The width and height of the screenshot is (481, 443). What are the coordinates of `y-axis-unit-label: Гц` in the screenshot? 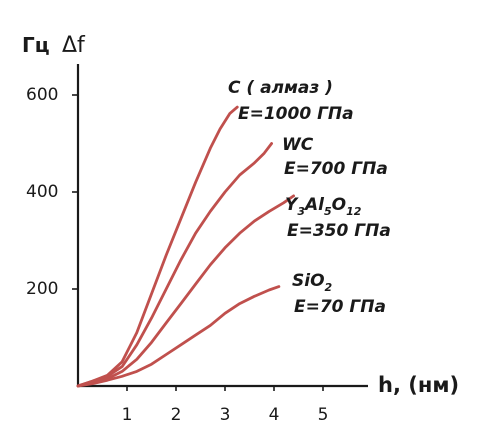 It's located at (36, 45).